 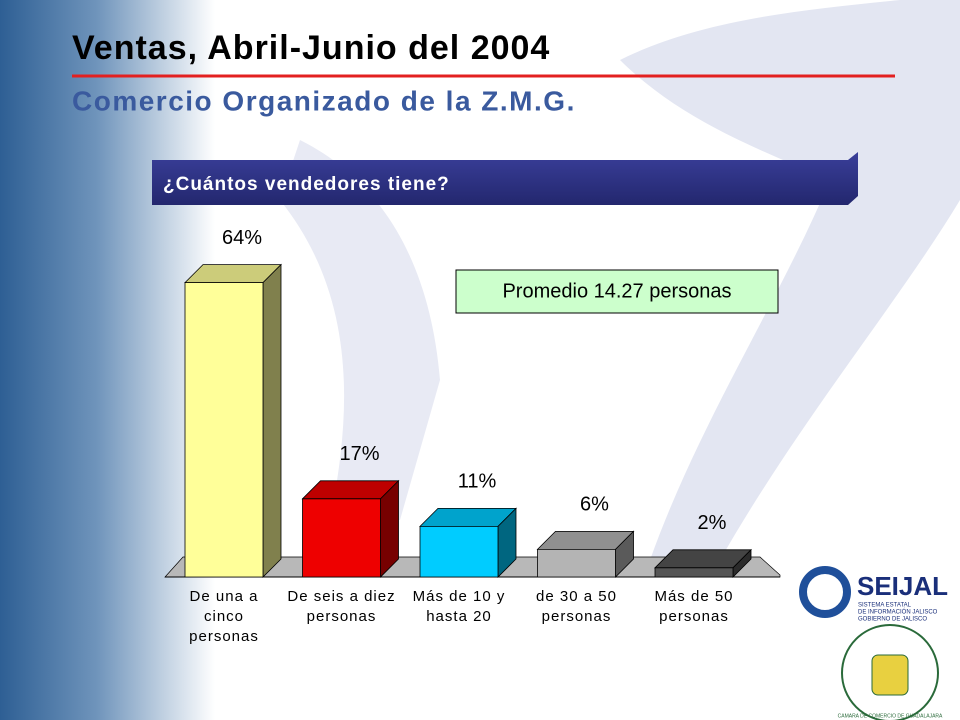 I want to click on seijal-logo, so click(x=825, y=592).